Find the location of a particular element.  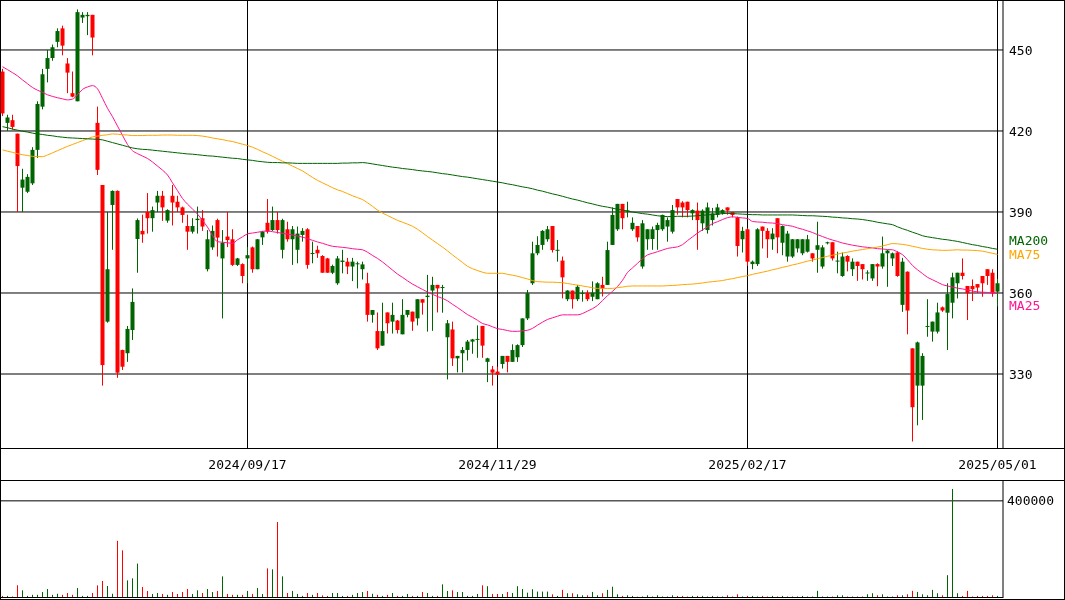

y-tick-label: 390 is located at coordinates (1021, 212).